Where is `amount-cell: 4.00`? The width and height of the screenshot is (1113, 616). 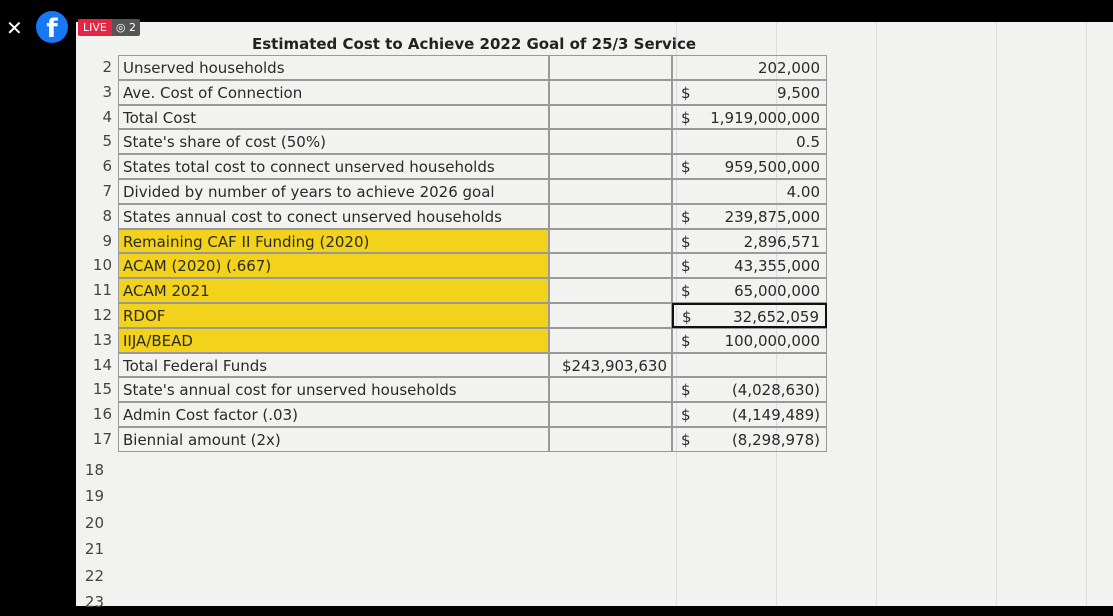 amount-cell: 4.00 is located at coordinates (749, 191).